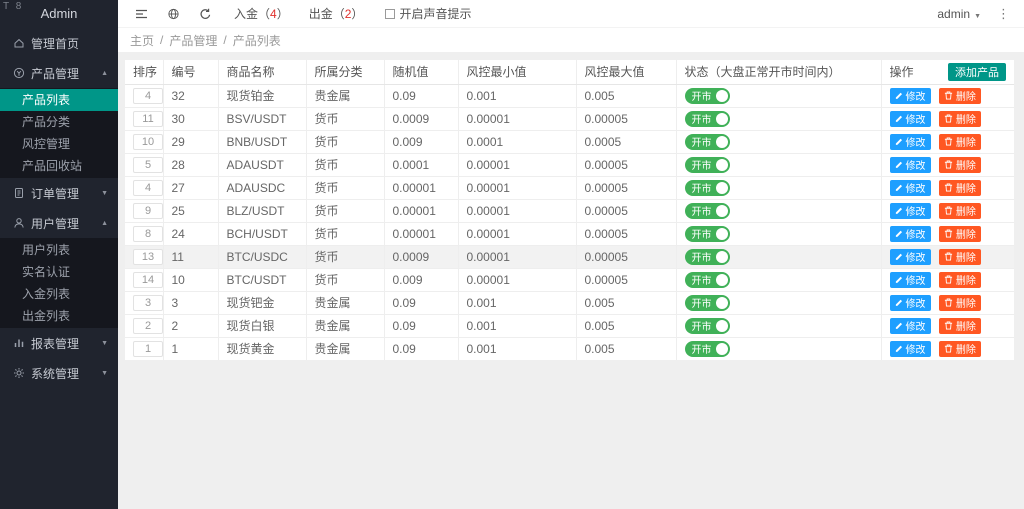 The width and height of the screenshot is (1024, 509). Describe the element at coordinates (193, 40) in the screenshot. I see `breadcrumb-item: 产品管理` at that location.